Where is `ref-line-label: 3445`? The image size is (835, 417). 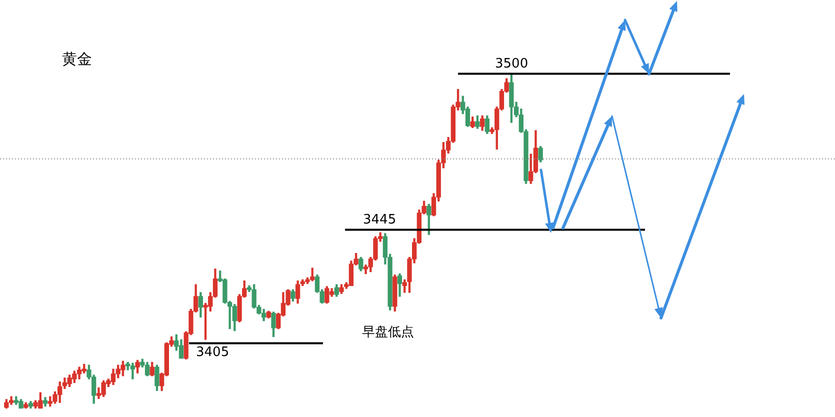 ref-line-label: 3445 is located at coordinates (379, 220).